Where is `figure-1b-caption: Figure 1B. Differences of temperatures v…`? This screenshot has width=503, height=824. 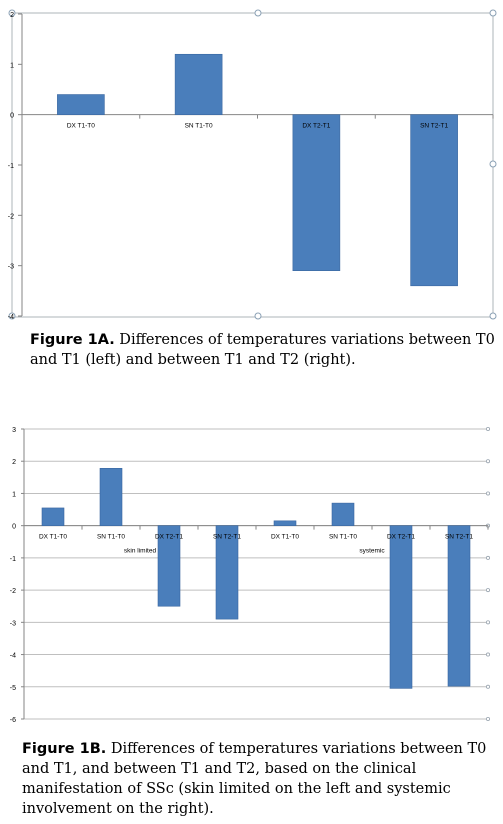 figure-1b-caption: Figure 1B. Differences of temperatures v… is located at coordinates (261, 779).